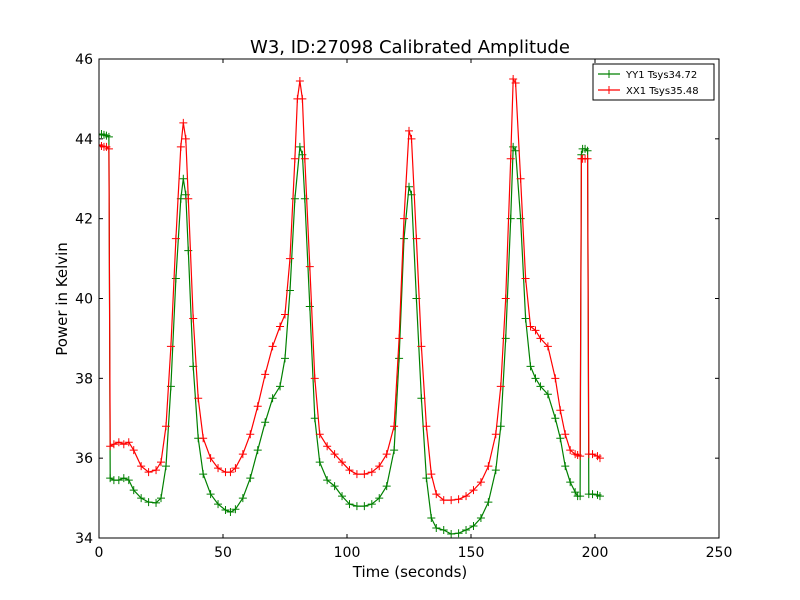  Describe the element at coordinates (410, 572) in the screenshot. I see `x-axis-label: Time (seconds)` at that location.